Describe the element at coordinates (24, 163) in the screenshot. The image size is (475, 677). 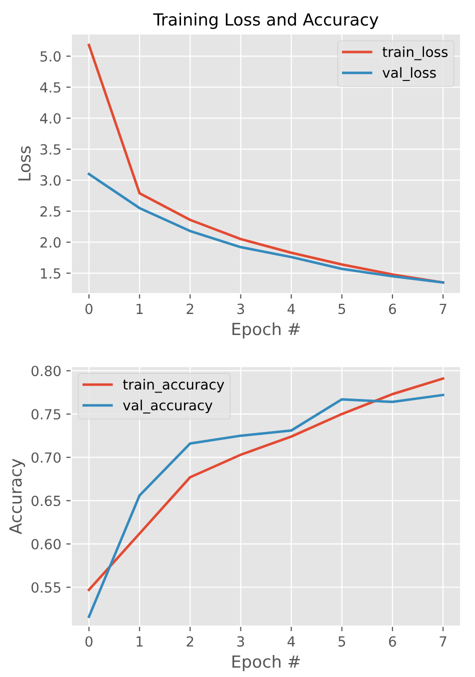
I see `y-axis-title: Loss` at that location.